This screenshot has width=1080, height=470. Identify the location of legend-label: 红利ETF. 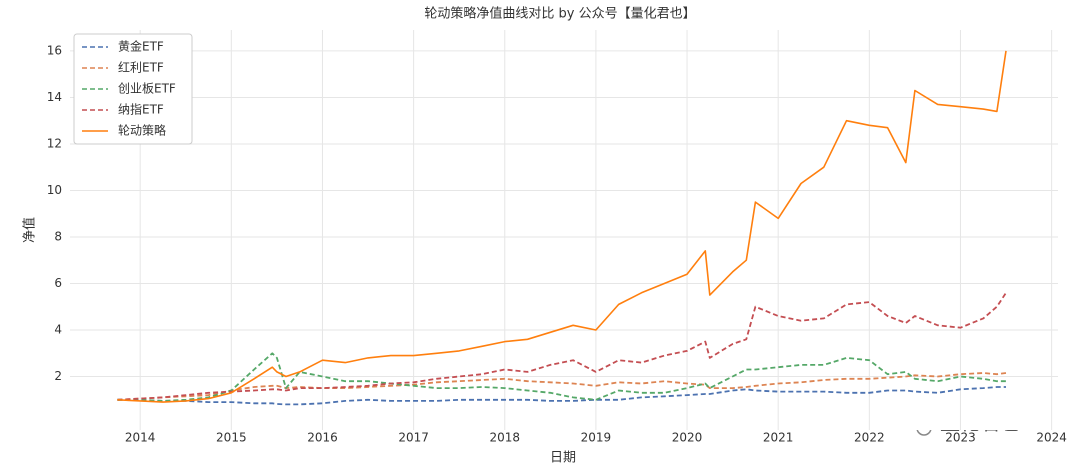
(141, 67).